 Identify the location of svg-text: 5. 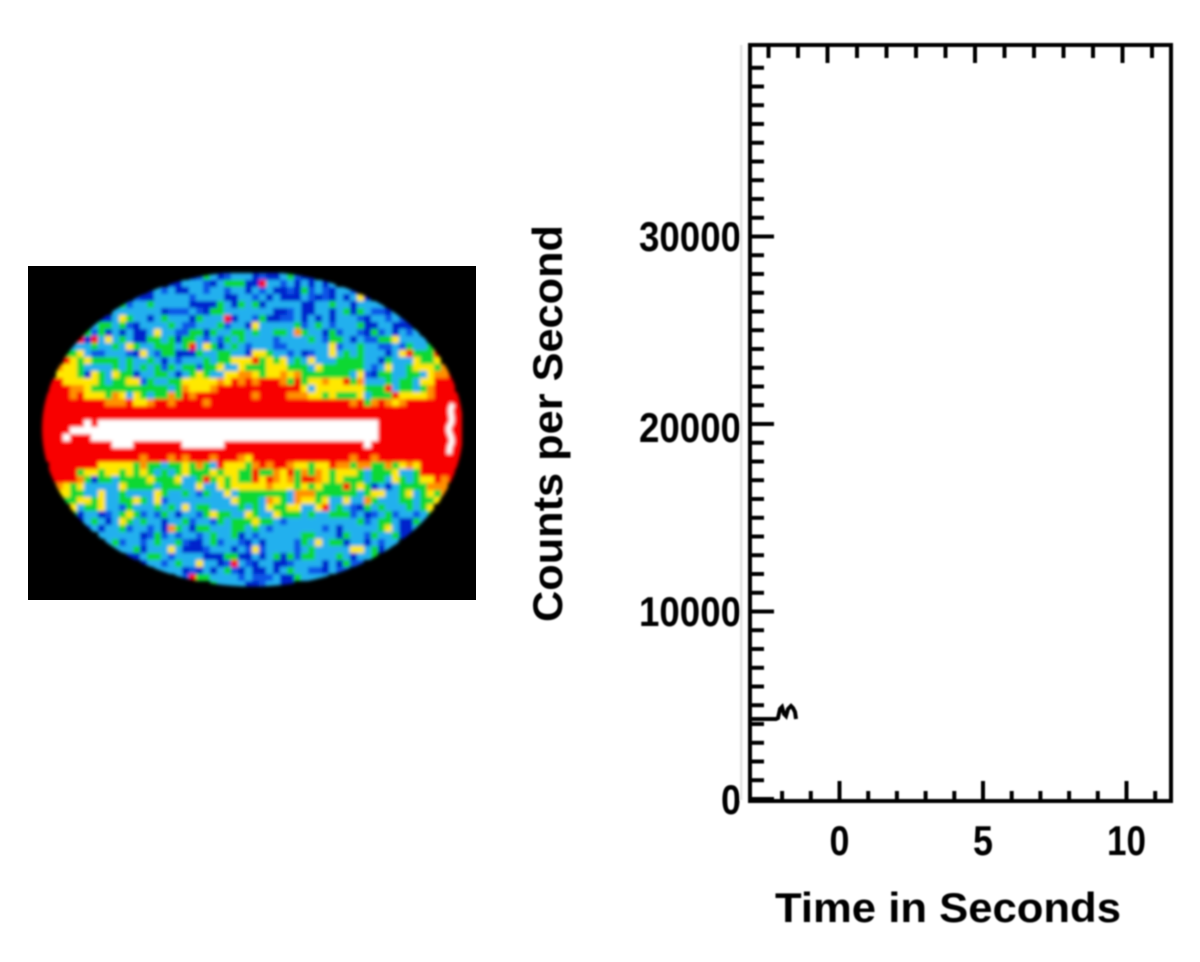
(983, 840).